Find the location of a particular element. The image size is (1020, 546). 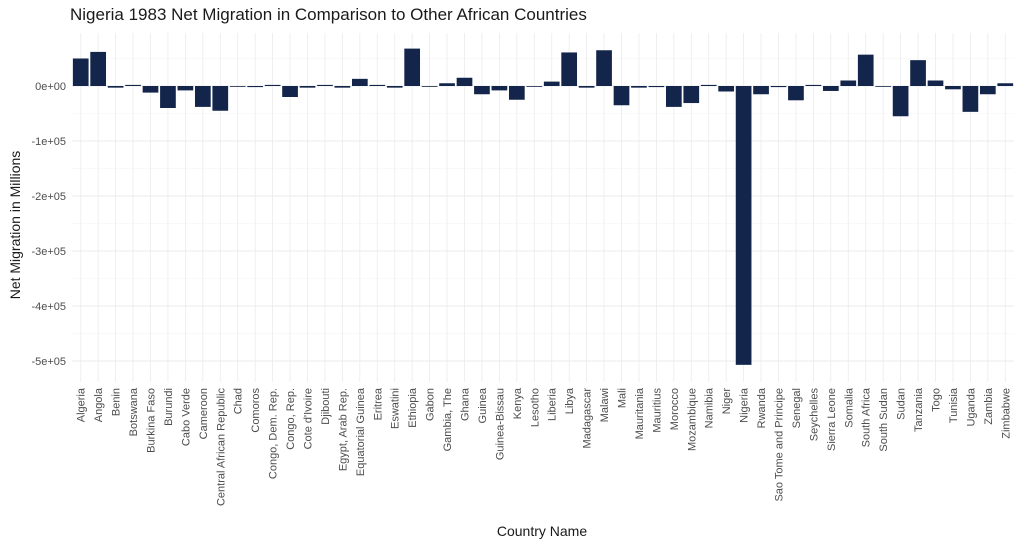

x-axis-title: Country Name is located at coordinates (542, 531).